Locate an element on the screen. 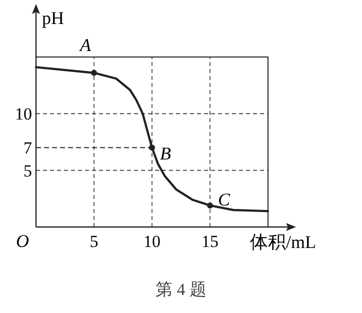 This screenshot has width=362, height=313. y-axis-title: pH is located at coordinates (53, 18).